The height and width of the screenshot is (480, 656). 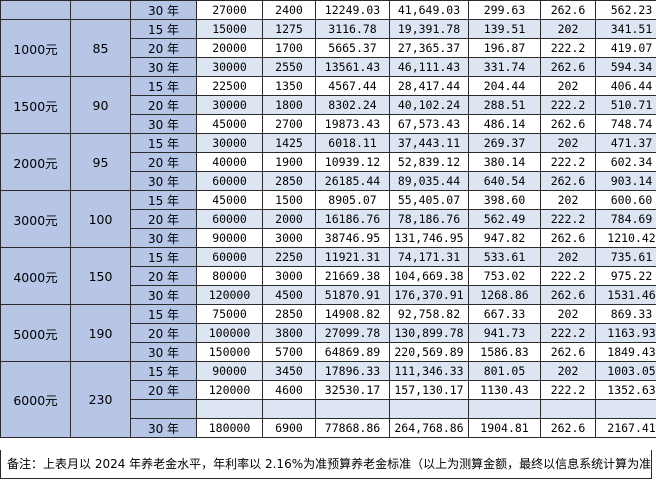 I want to click on base-cell: 90, so click(x=100, y=105).